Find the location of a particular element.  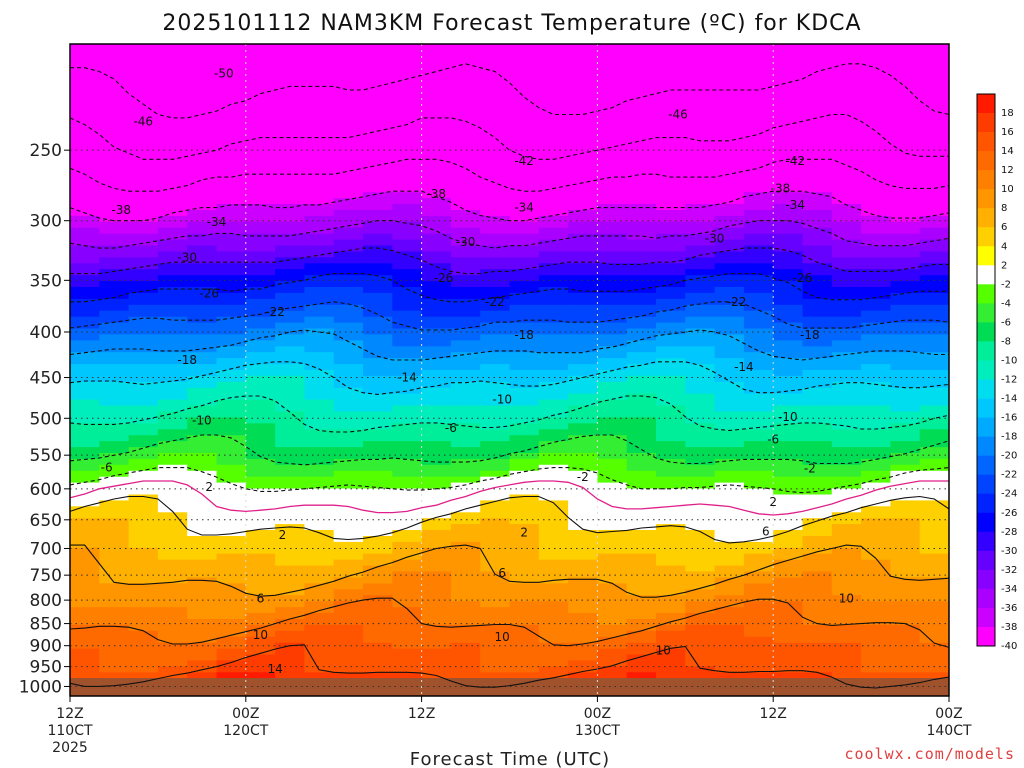

contour-label: 6 is located at coordinates (502, 573).